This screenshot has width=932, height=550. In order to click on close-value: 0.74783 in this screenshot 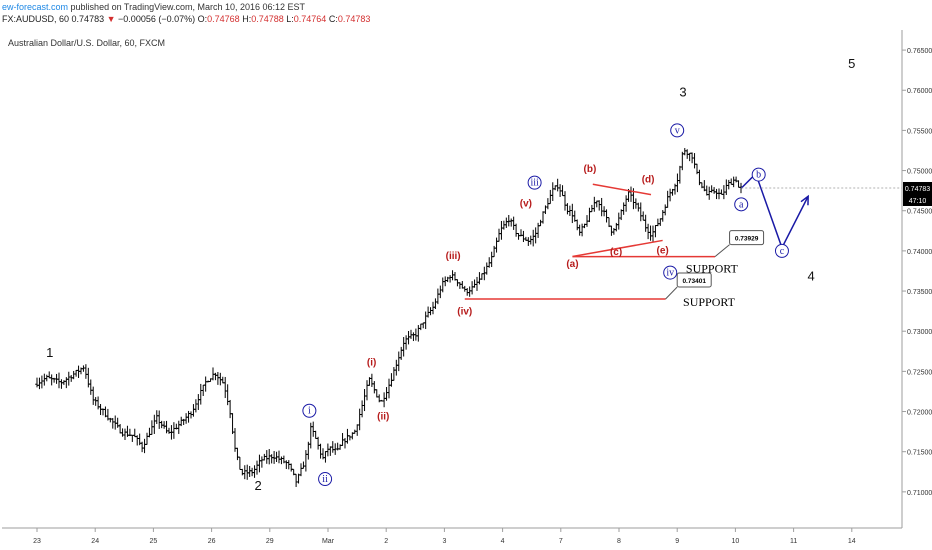, I will do `click(354, 19)`.